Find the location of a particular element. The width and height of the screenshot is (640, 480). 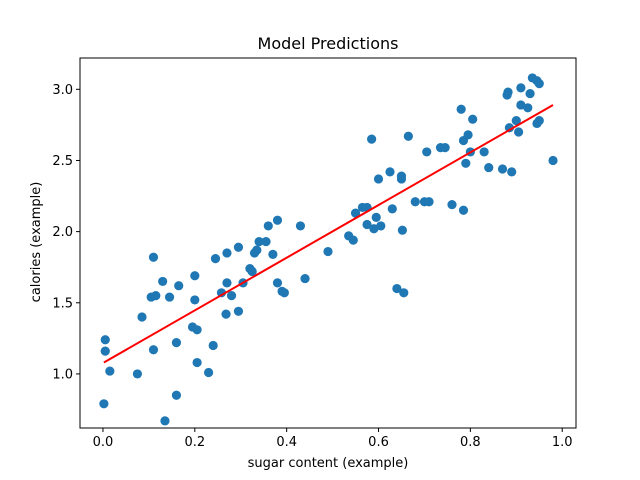

y-tick-label: 1.0 is located at coordinates (62, 374).